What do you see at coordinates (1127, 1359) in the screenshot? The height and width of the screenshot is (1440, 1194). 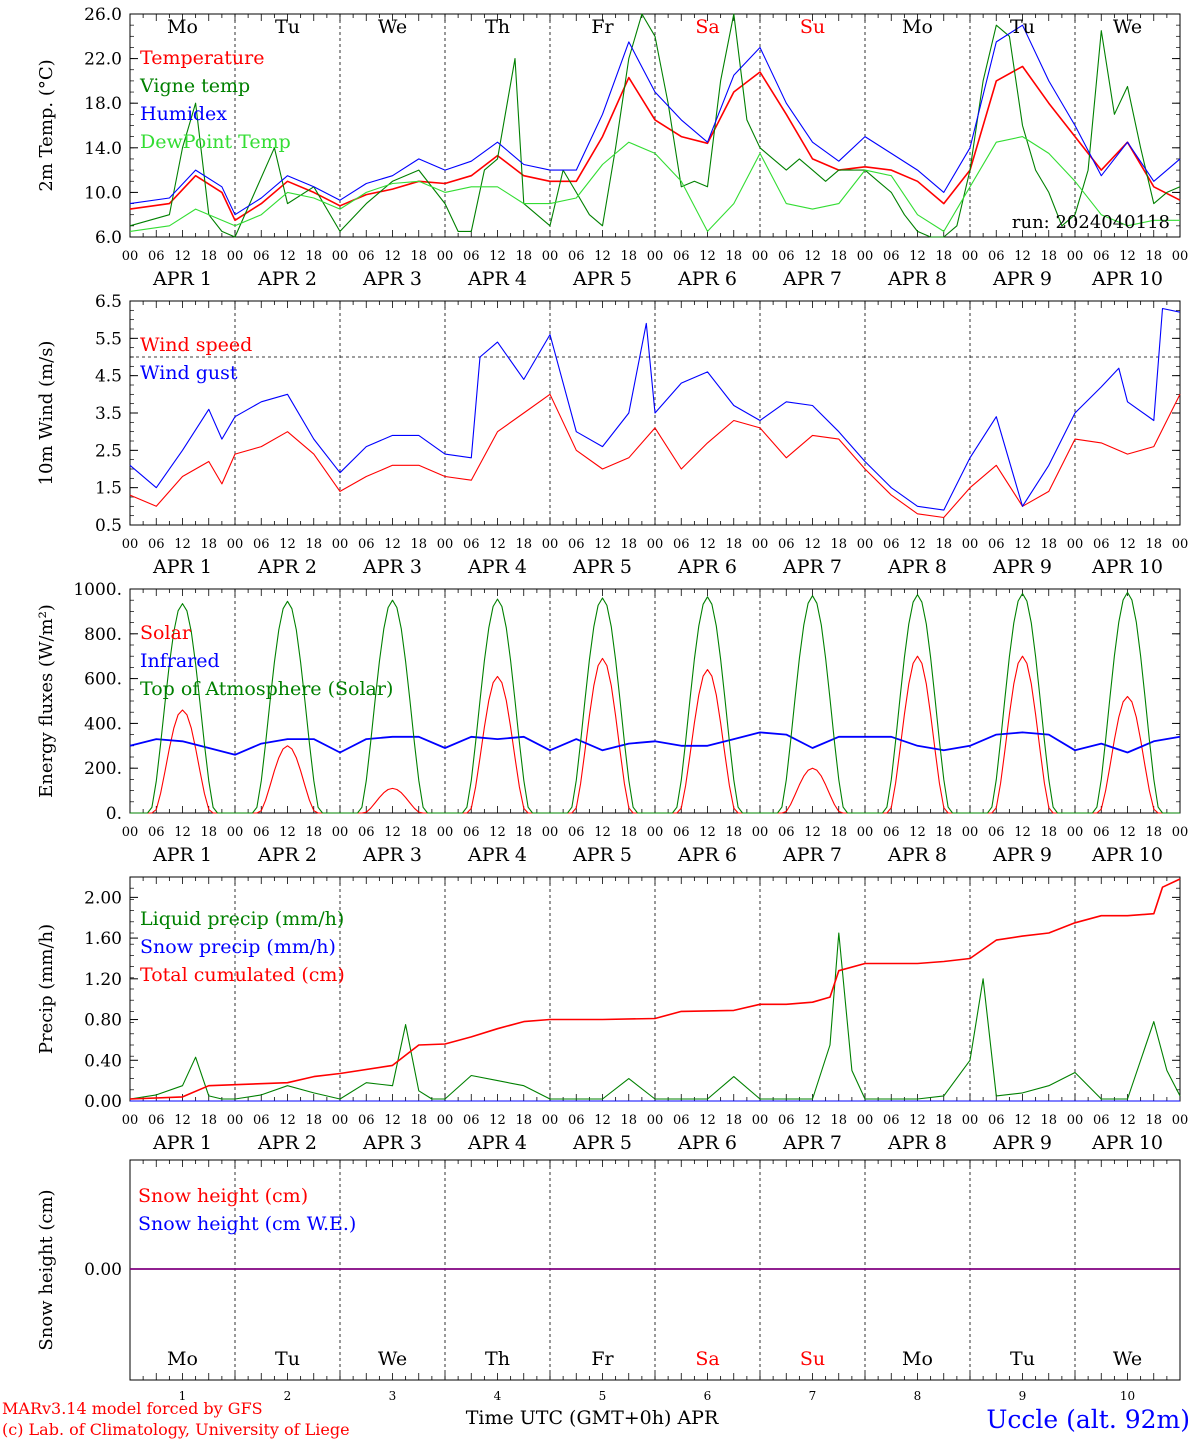 I see `day-name: We` at bounding box center [1127, 1359].